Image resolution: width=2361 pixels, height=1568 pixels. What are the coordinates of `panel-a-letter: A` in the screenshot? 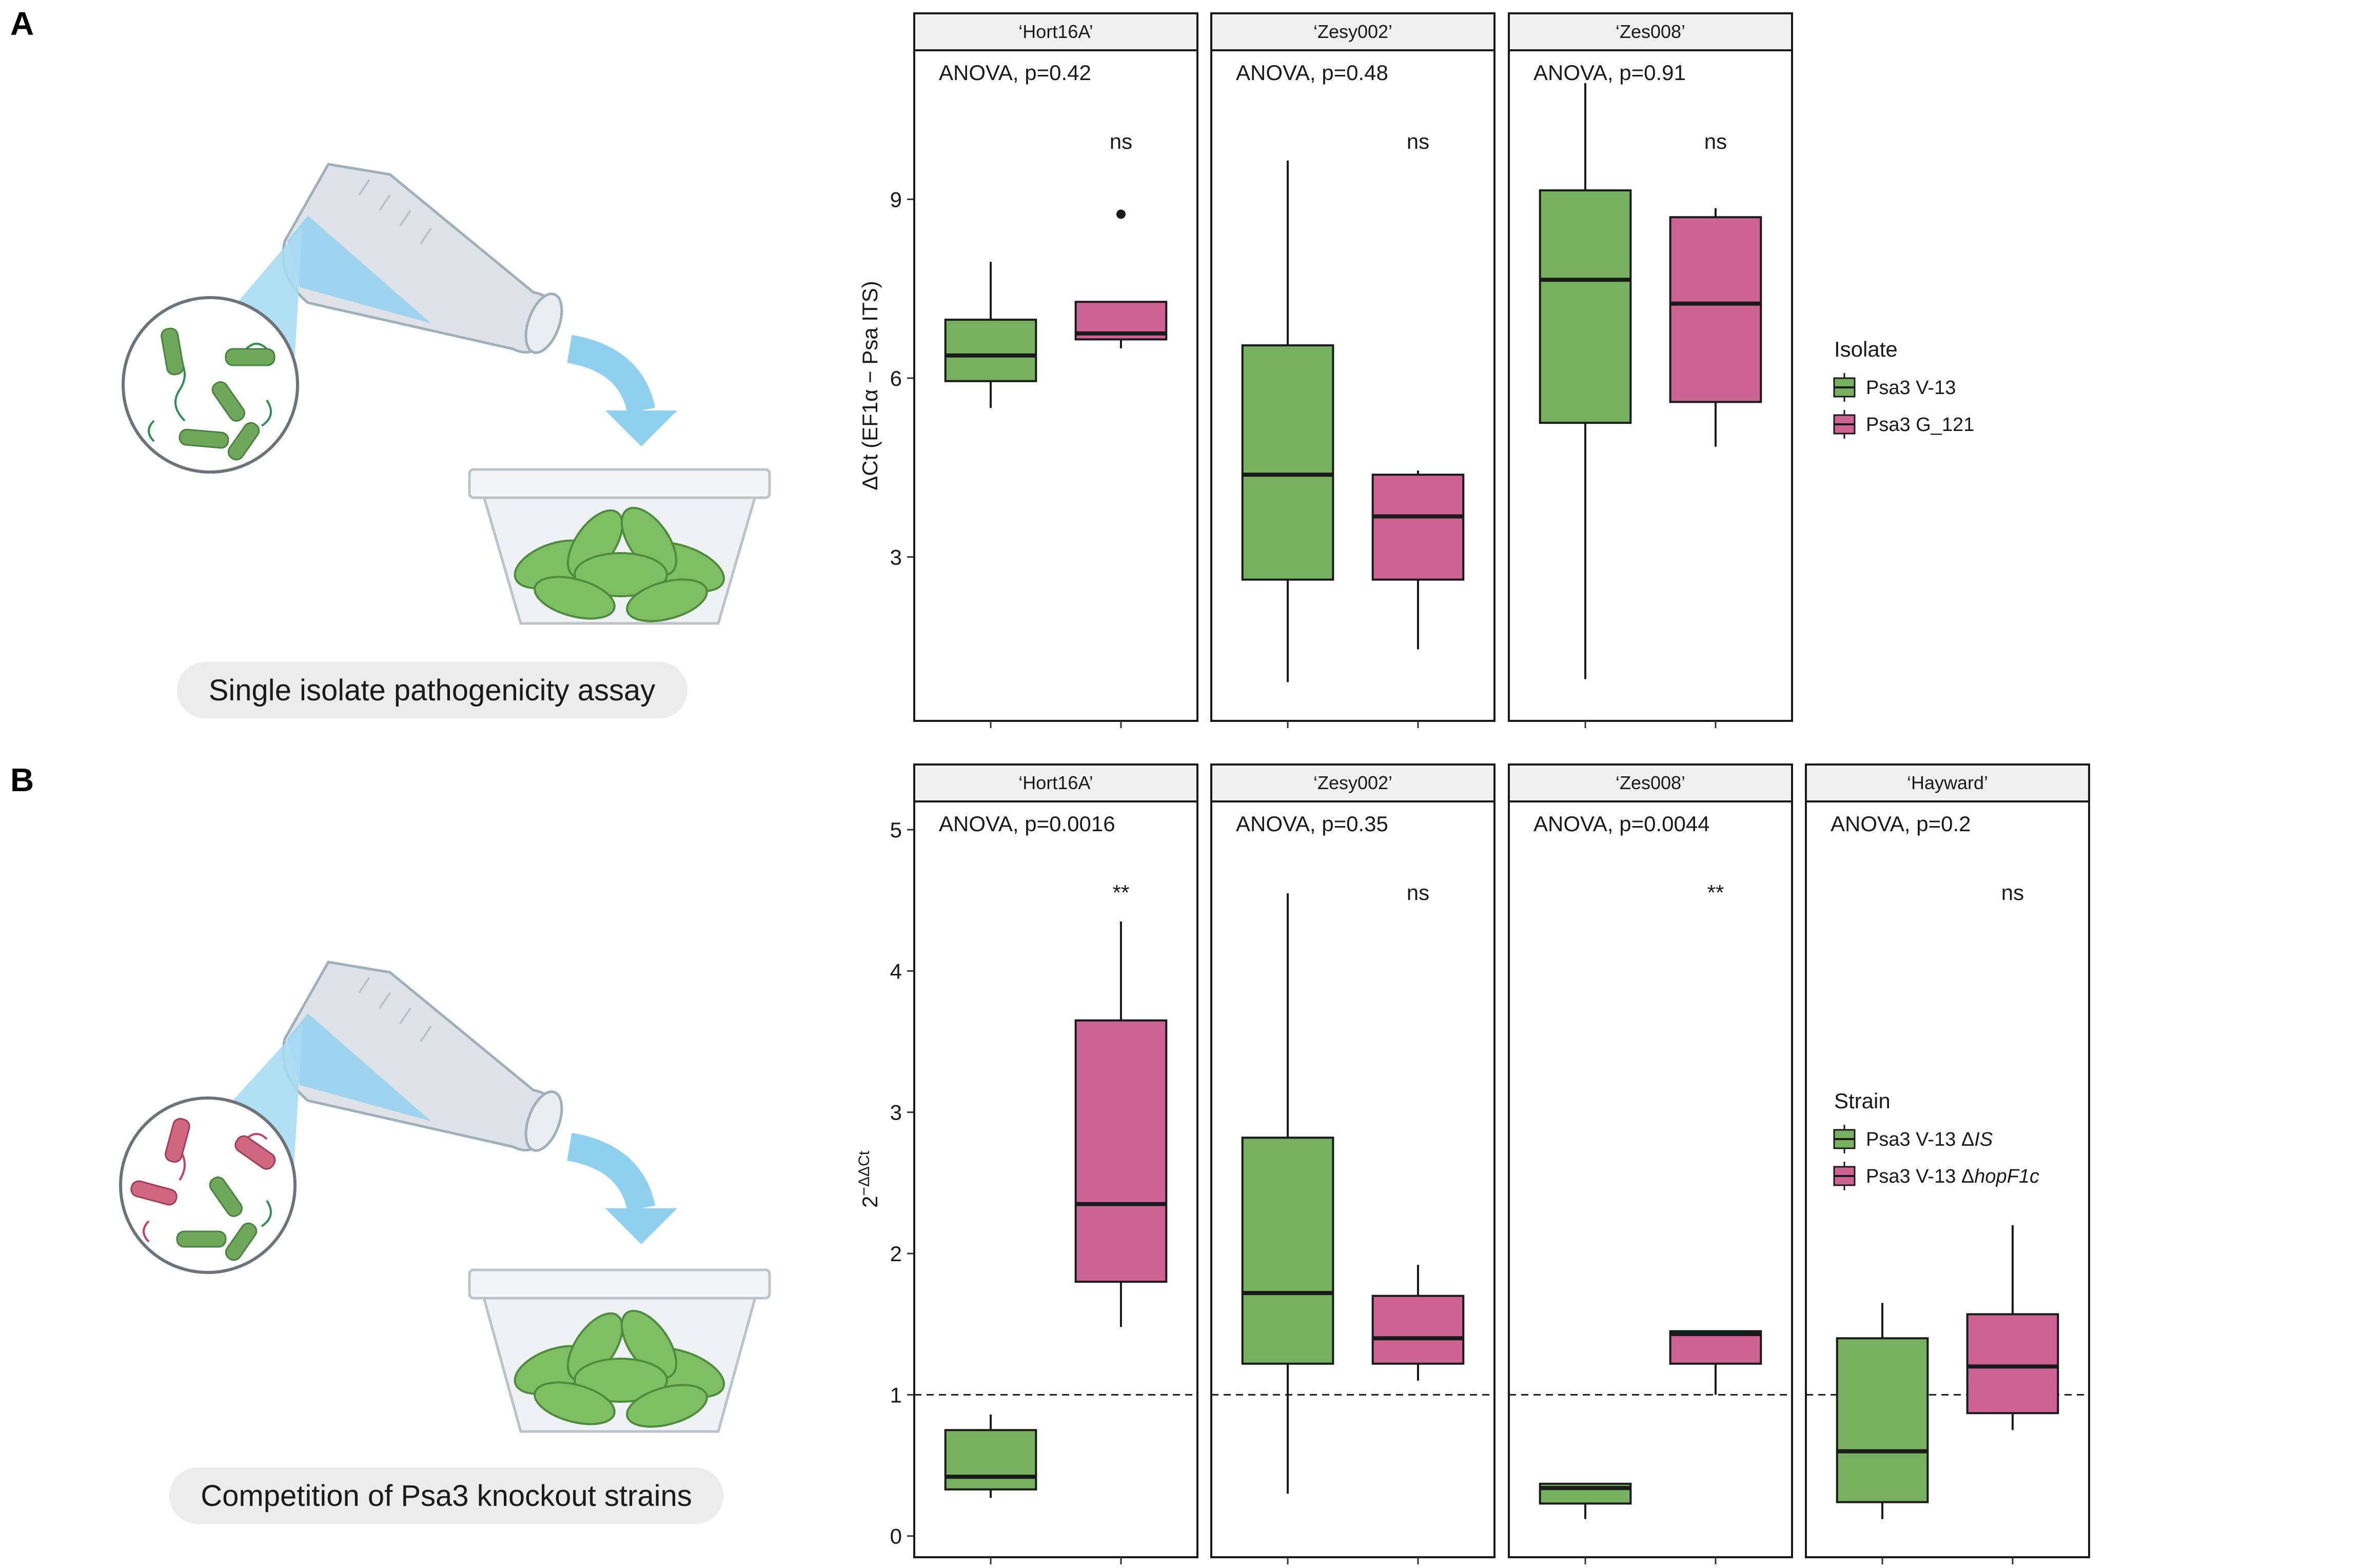 It's located at (22, 23).